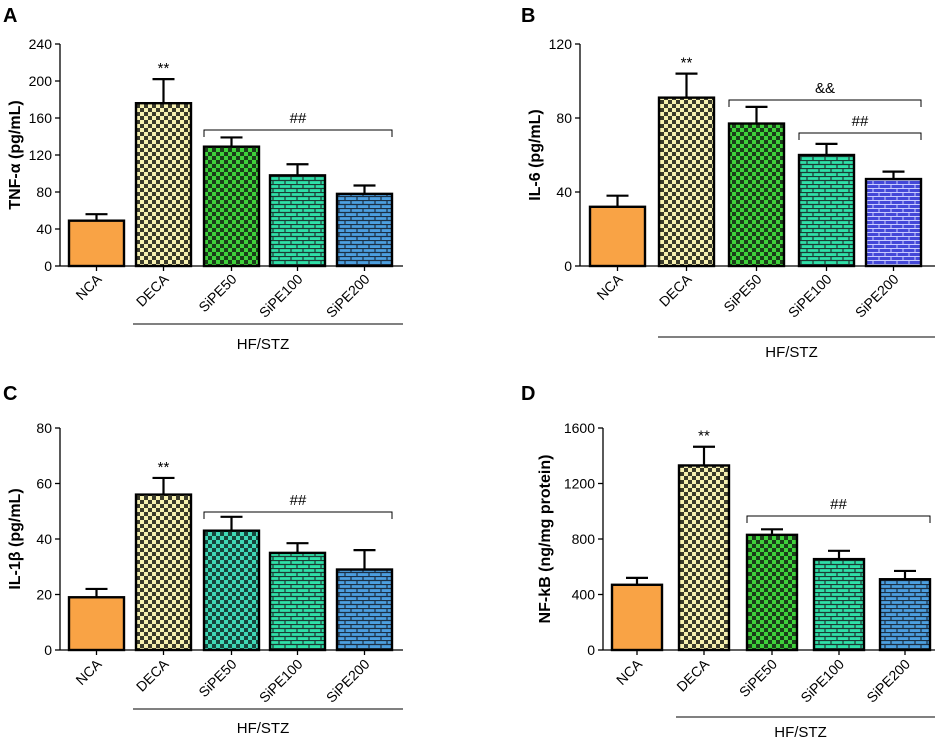 The image size is (941, 745). Describe the element at coordinates (584, 539) in the screenshot. I see `y-tick-label: 800` at that location.